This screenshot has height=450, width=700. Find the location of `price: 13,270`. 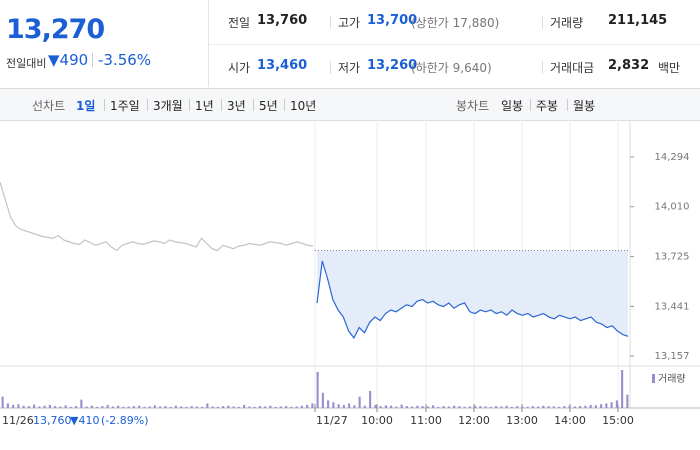

price: 13,270 is located at coordinates (55, 29).